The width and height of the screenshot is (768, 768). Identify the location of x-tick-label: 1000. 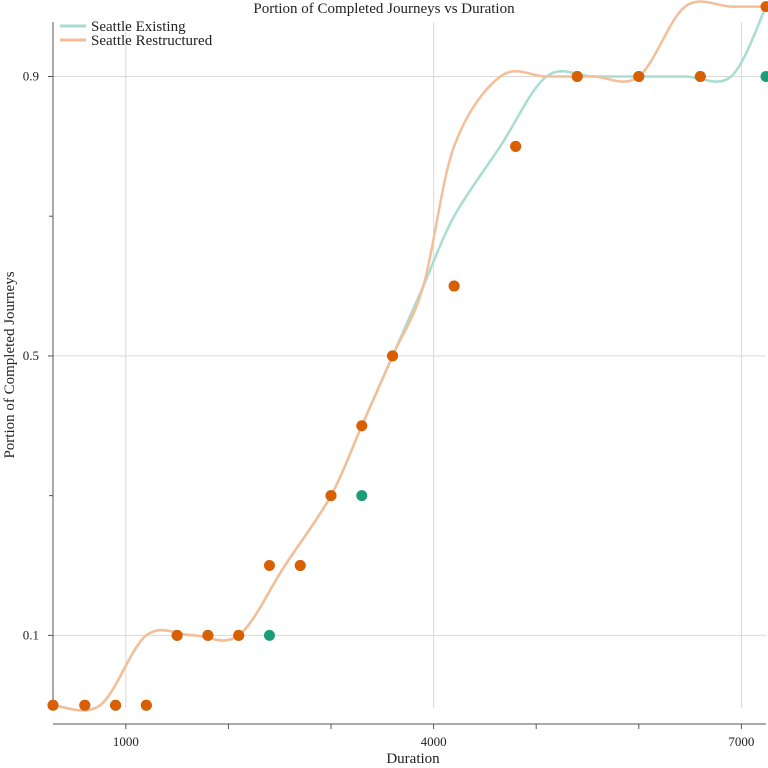
(126, 741).